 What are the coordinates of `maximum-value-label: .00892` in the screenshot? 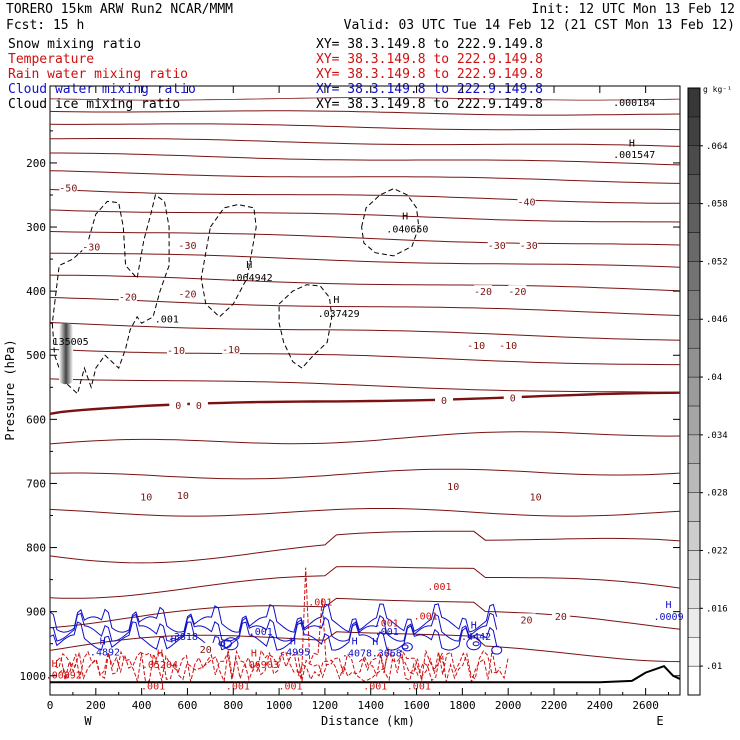 It's located at (64, 675).